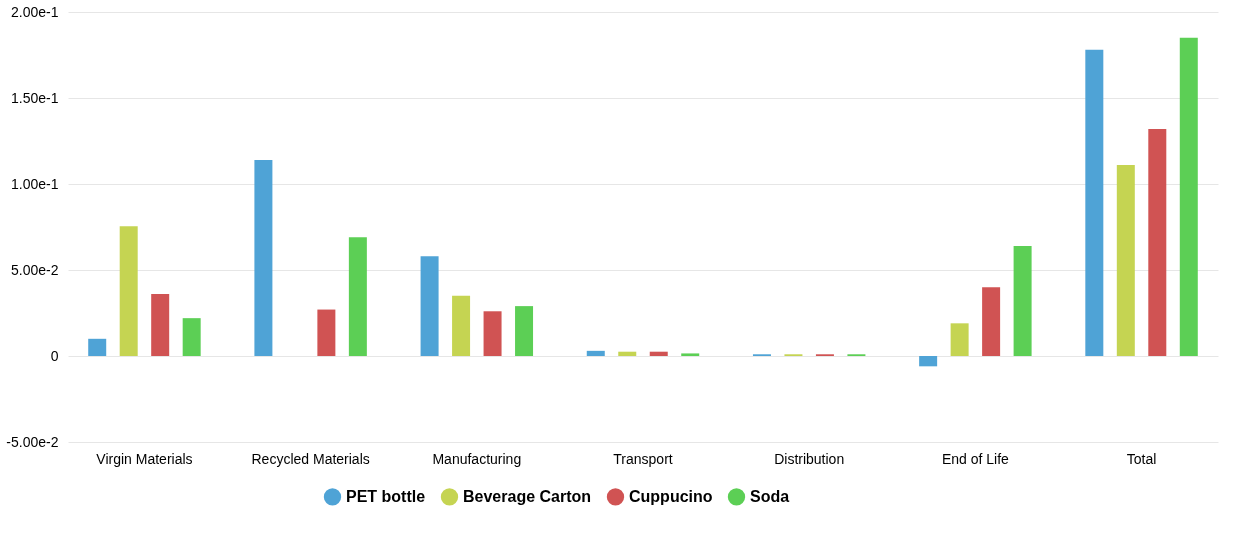 The image size is (1241, 535). What do you see at coordinates (32, 441) in the screenshot?
I see `y-tick-label: -5.00e-2` at bounding box center [32, 441].